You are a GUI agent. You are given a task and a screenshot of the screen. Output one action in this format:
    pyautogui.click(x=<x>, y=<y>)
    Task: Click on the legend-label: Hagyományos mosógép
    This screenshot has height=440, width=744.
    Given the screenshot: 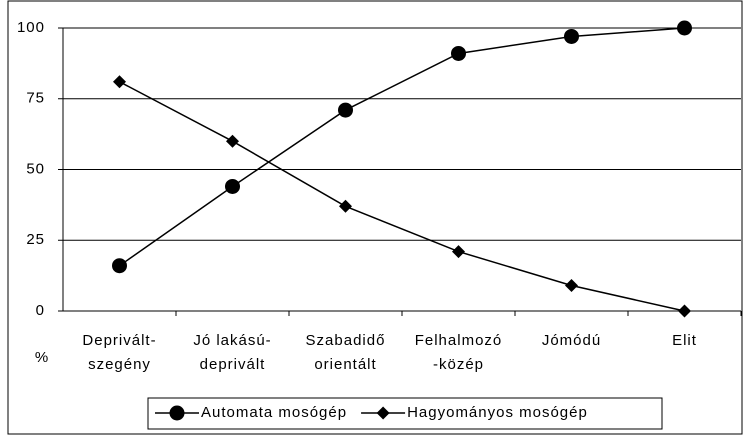 What is the action you would take?
    pyautogui.click(x=497, y=412)
    